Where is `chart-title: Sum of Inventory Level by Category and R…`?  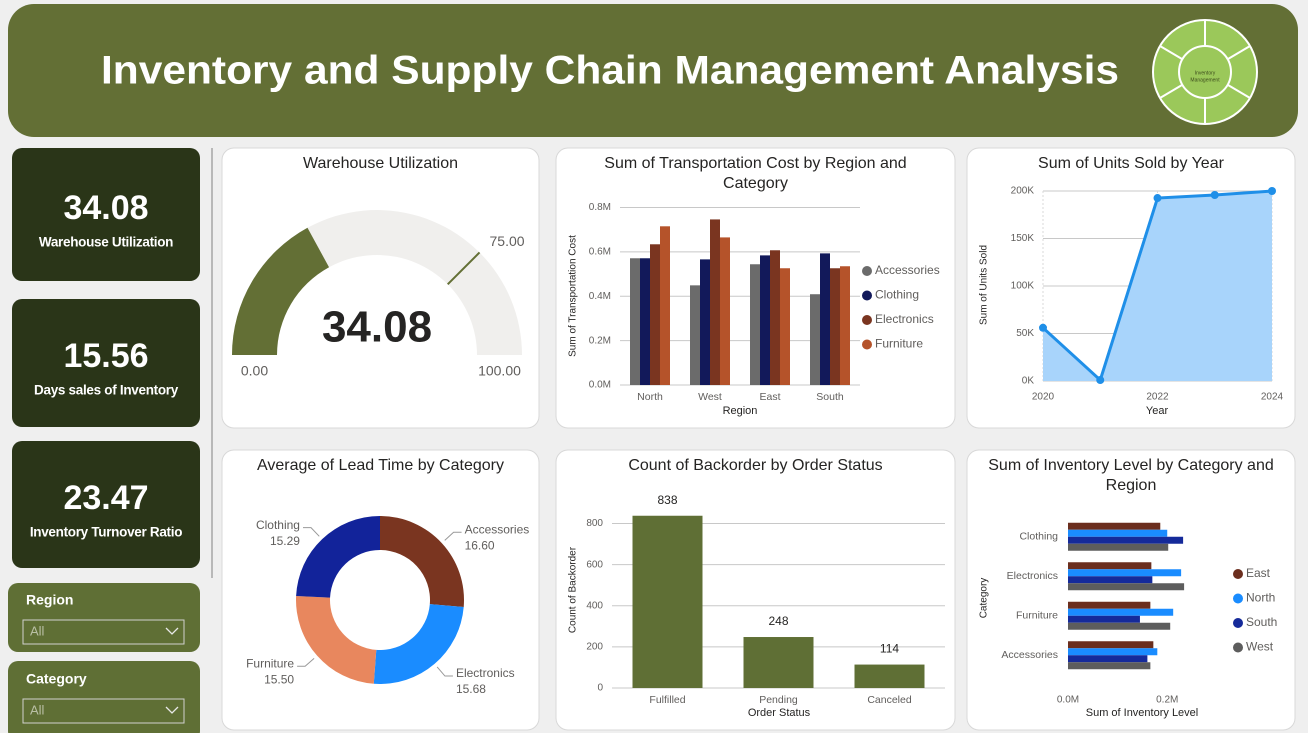 chart-title: Sum of Inventory Level by Category and R… is located at coordinates (1131, 475).